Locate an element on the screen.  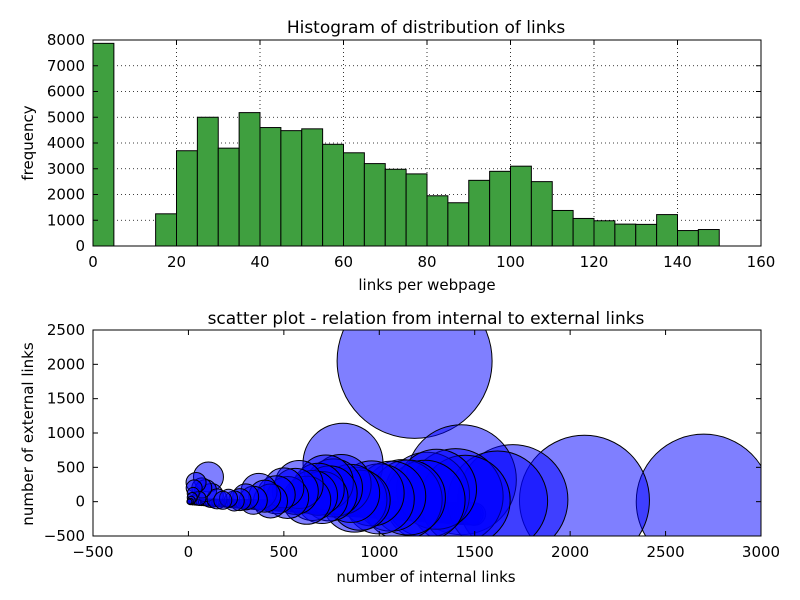
histogram-xlabel: links per webpage is located at coordinates (426, 285).